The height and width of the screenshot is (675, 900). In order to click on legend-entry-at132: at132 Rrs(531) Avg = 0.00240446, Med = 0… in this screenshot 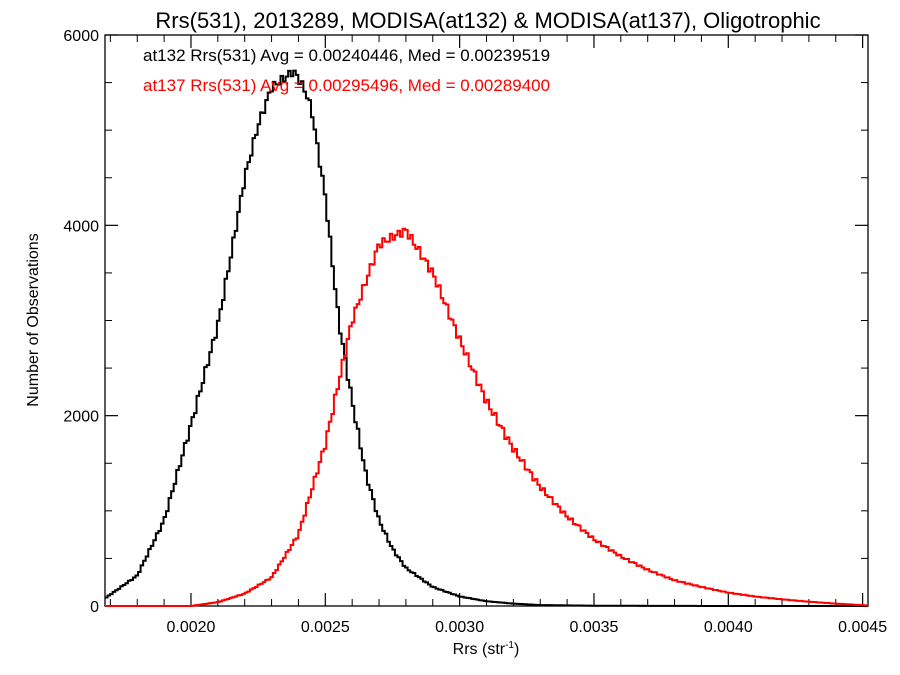, I will do `click(346, 55)`.